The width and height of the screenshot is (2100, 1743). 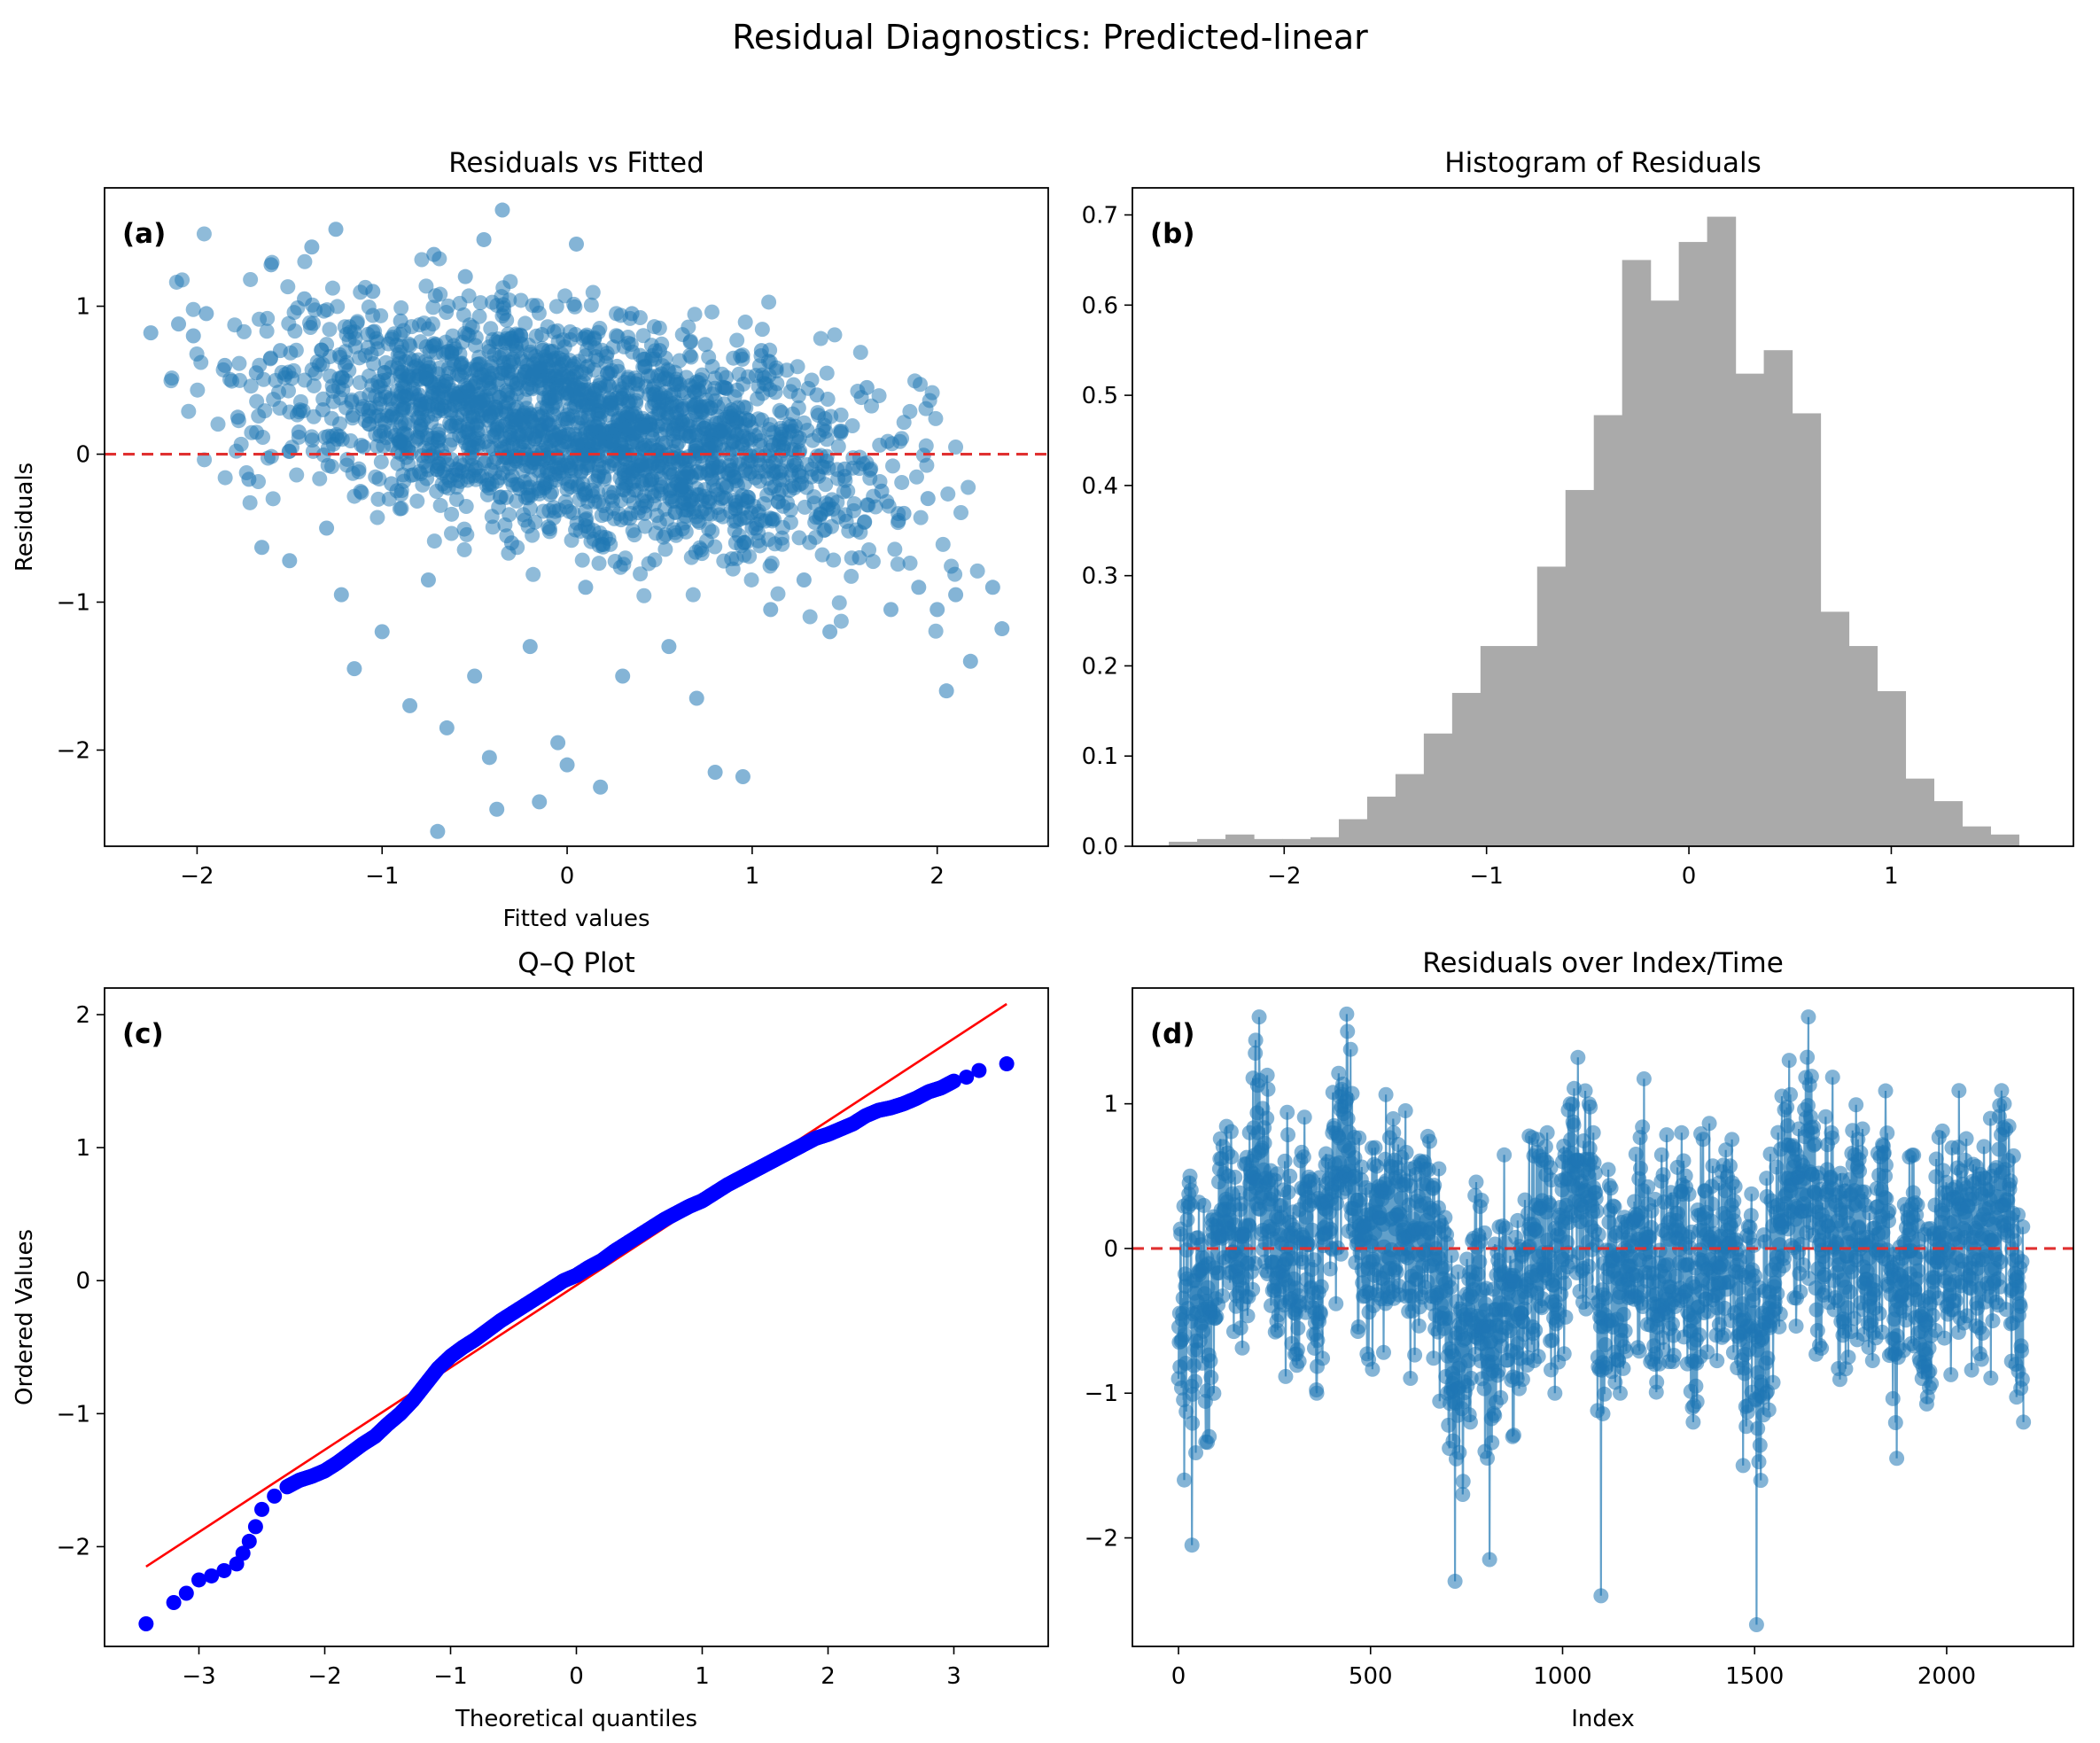 I want to click on histogram-bar, so click(x=1523, y=746).